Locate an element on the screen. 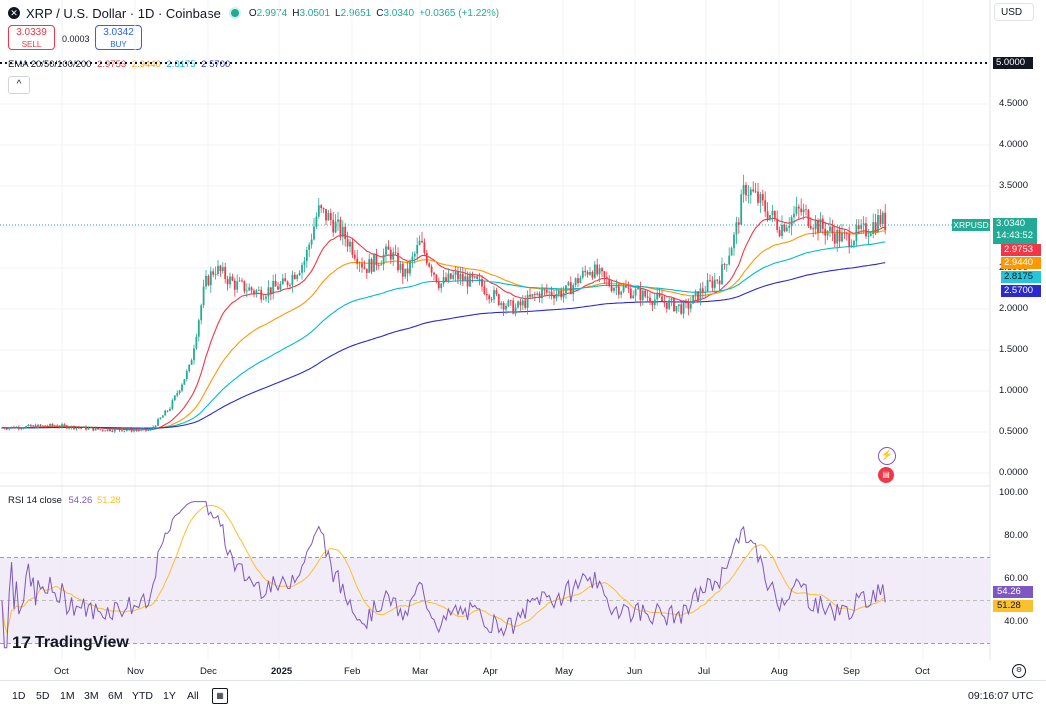 The height and width of the screenshot is (710, 1046). spread-value: 0.0003 is located at coordinates (76, 39).